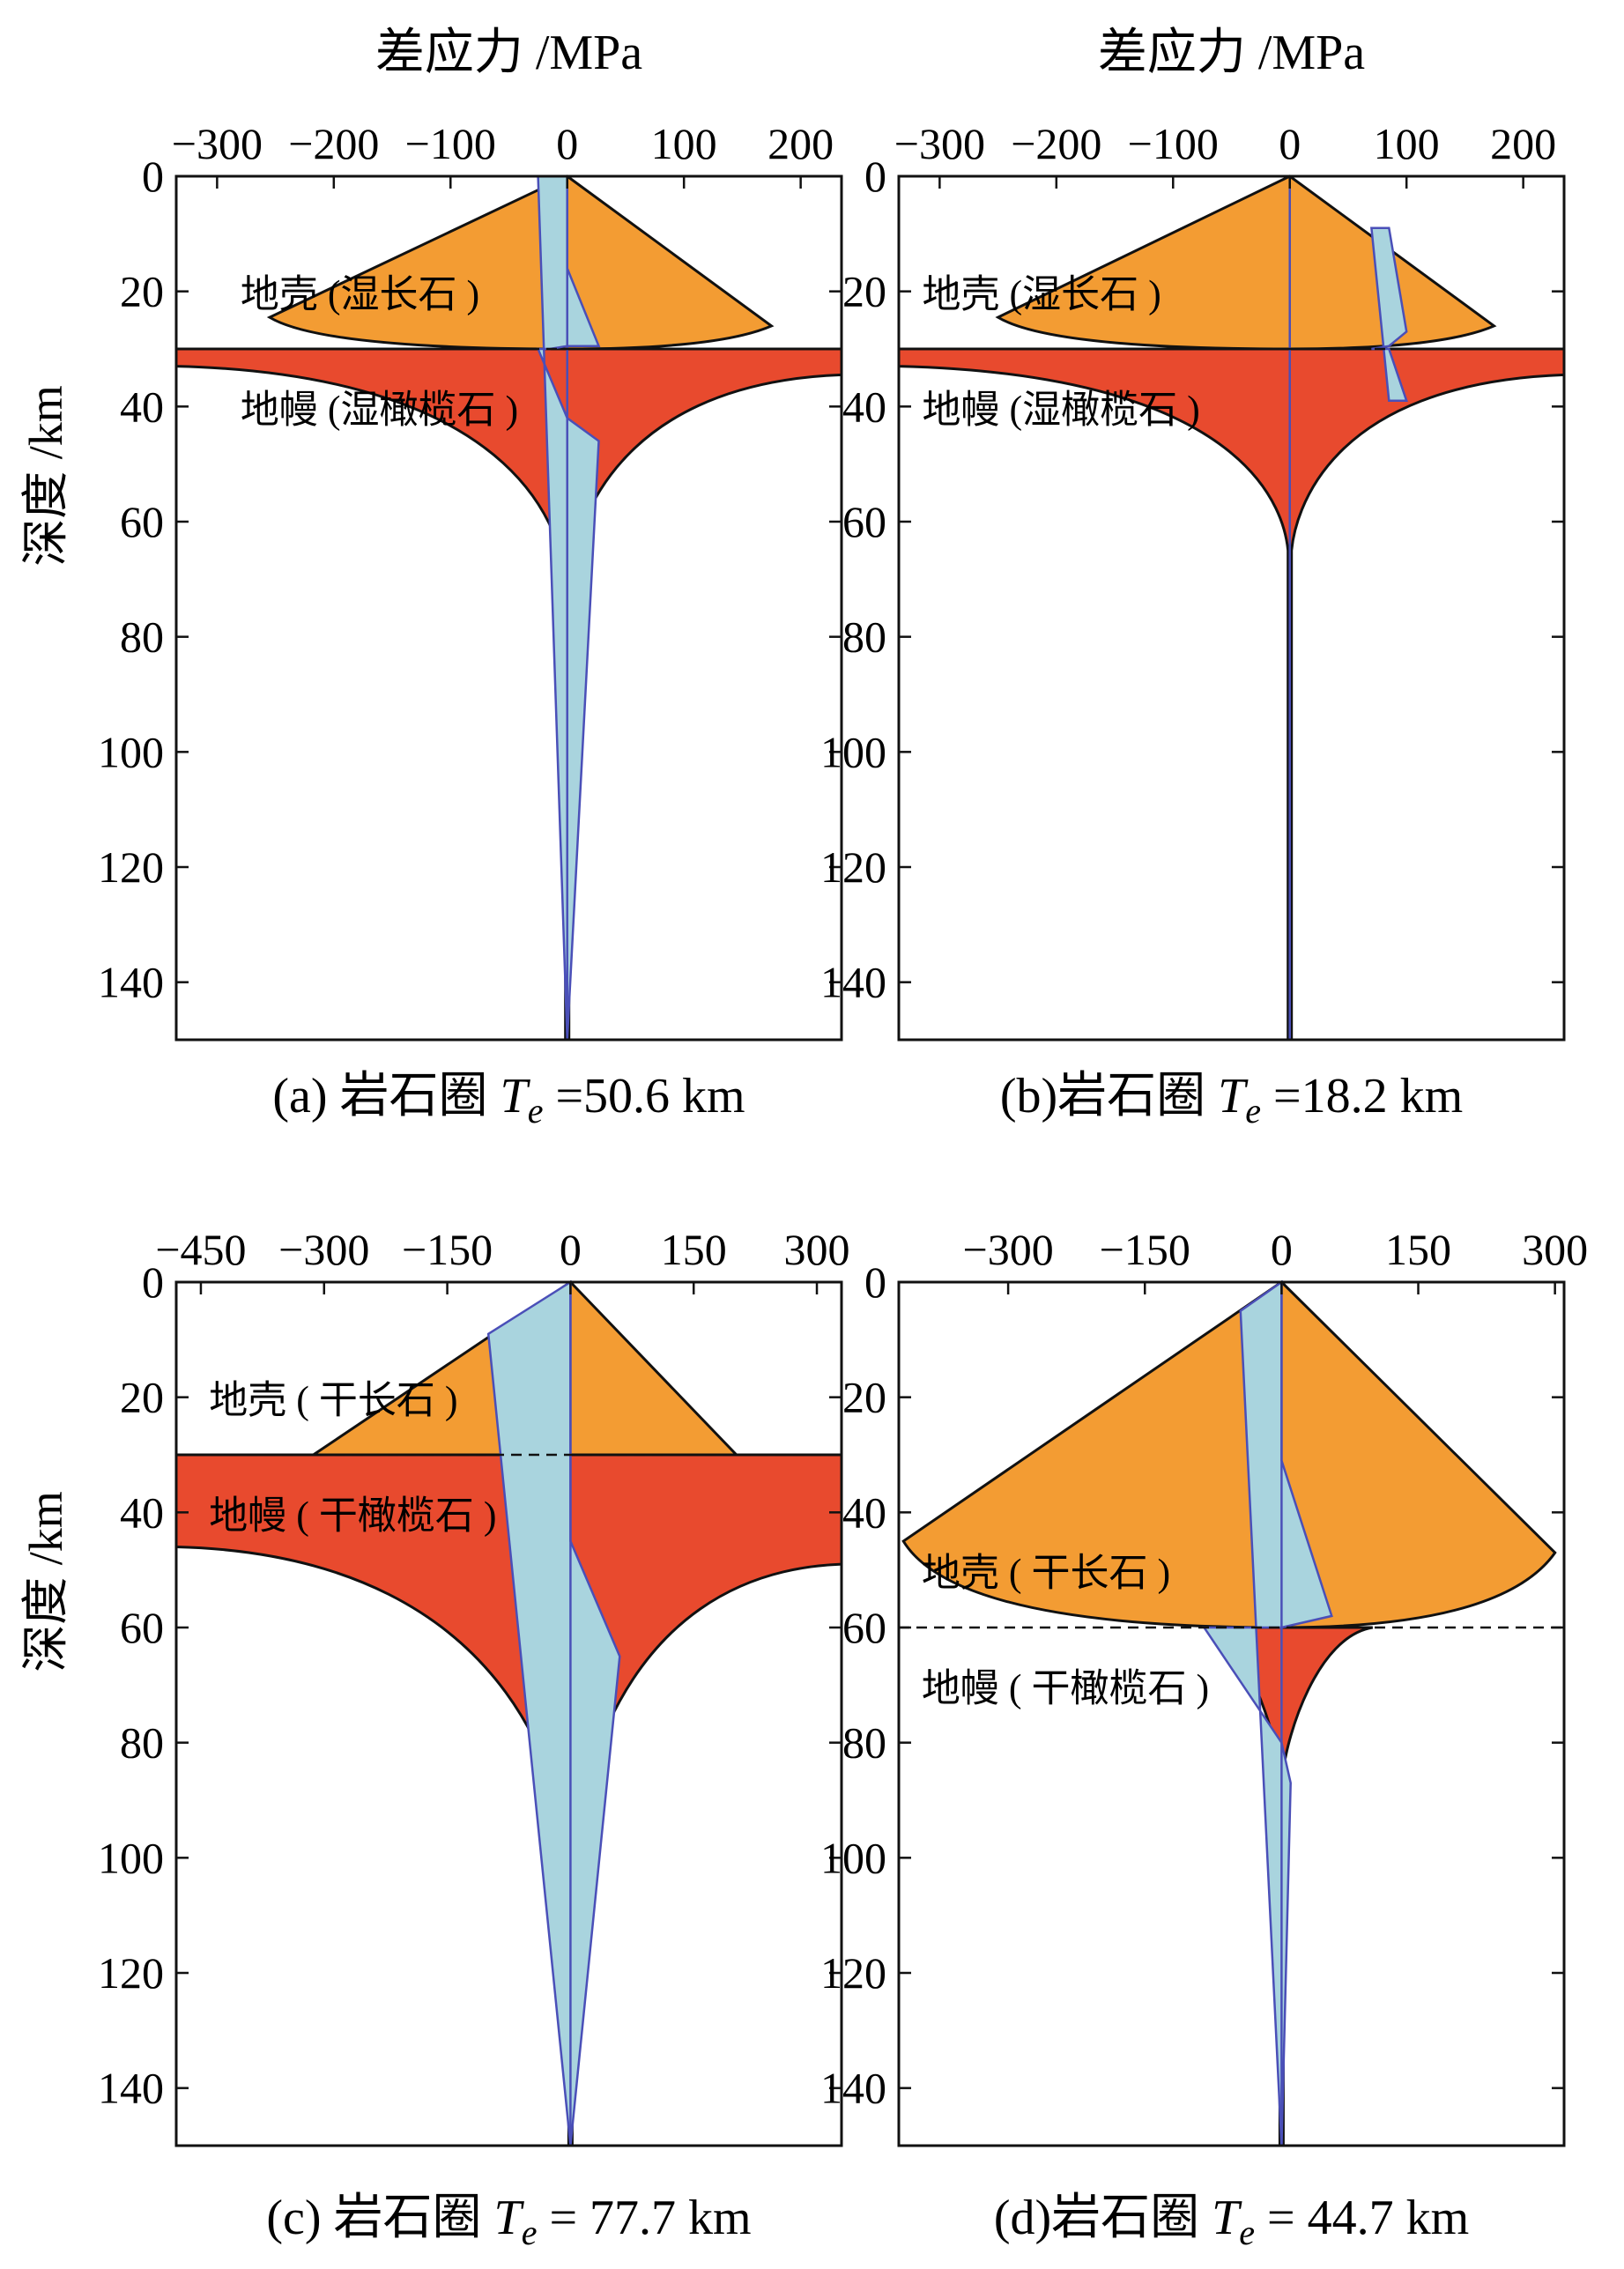 This screenshot has height=2269, width=1624. Describe the element at coordinates (379, 2218) in the screenshot. I see `caption-prefix: (c) 岩石圈` at that location.